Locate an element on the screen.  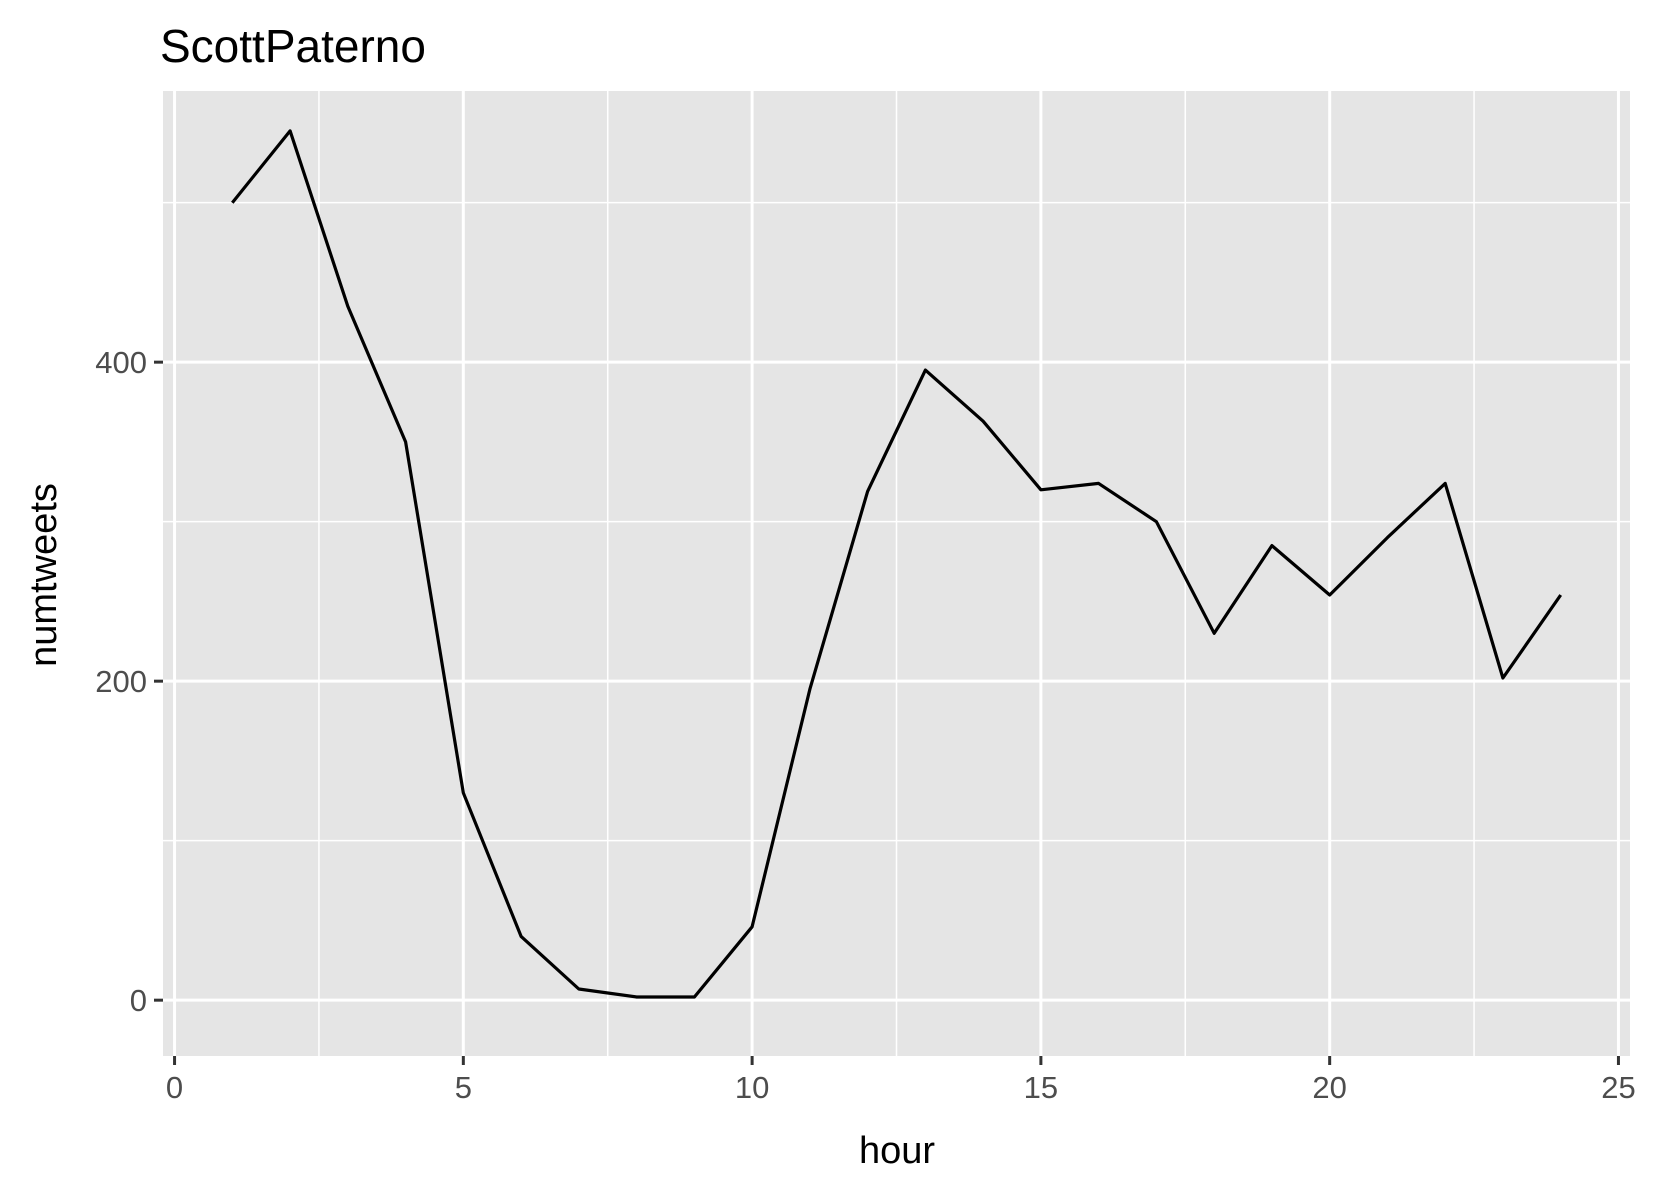
x-tick-label: 0 is located at coordinates (174, 1087).